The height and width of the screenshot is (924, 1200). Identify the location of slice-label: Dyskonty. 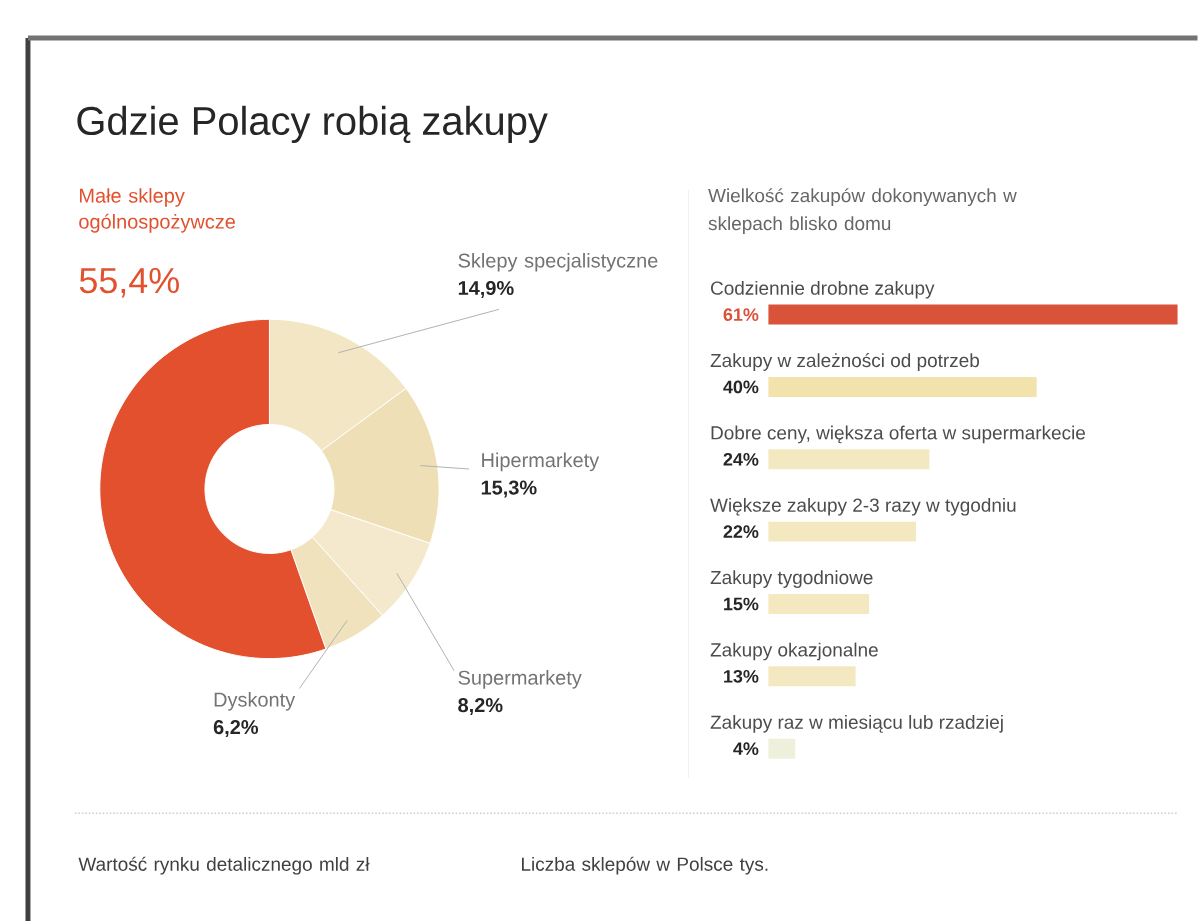
(255, 701).